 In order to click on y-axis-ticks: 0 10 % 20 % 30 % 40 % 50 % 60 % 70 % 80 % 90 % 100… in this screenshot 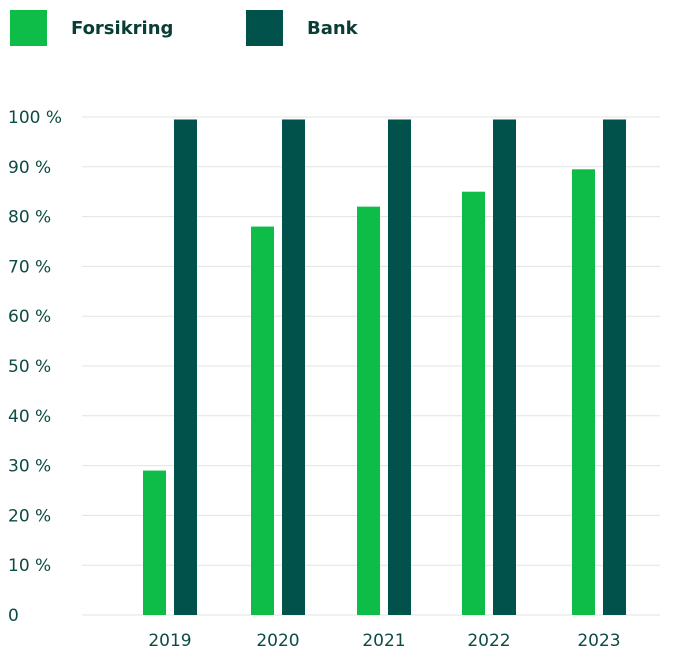, I will do `click(35, 367)`.